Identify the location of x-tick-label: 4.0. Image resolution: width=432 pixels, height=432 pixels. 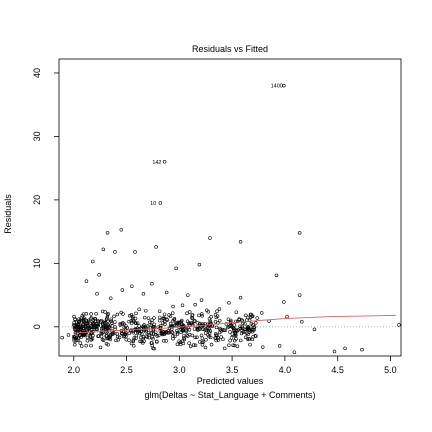
(285, 370).